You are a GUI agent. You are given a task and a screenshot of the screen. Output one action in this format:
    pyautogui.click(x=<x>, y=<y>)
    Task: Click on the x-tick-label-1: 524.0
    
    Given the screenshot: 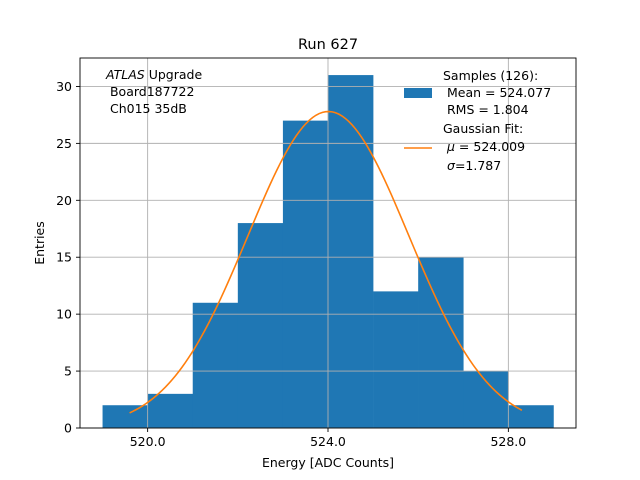 What is the action you would take?
    pyautogui.click(x=328, y=441)
    